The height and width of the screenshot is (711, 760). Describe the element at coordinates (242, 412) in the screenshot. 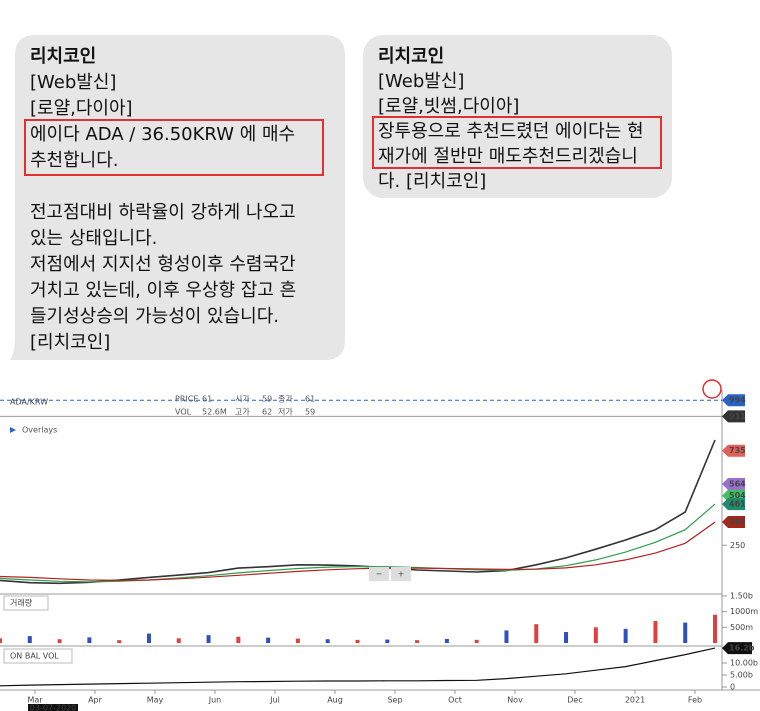

I see `info-label: 고가` at that location.